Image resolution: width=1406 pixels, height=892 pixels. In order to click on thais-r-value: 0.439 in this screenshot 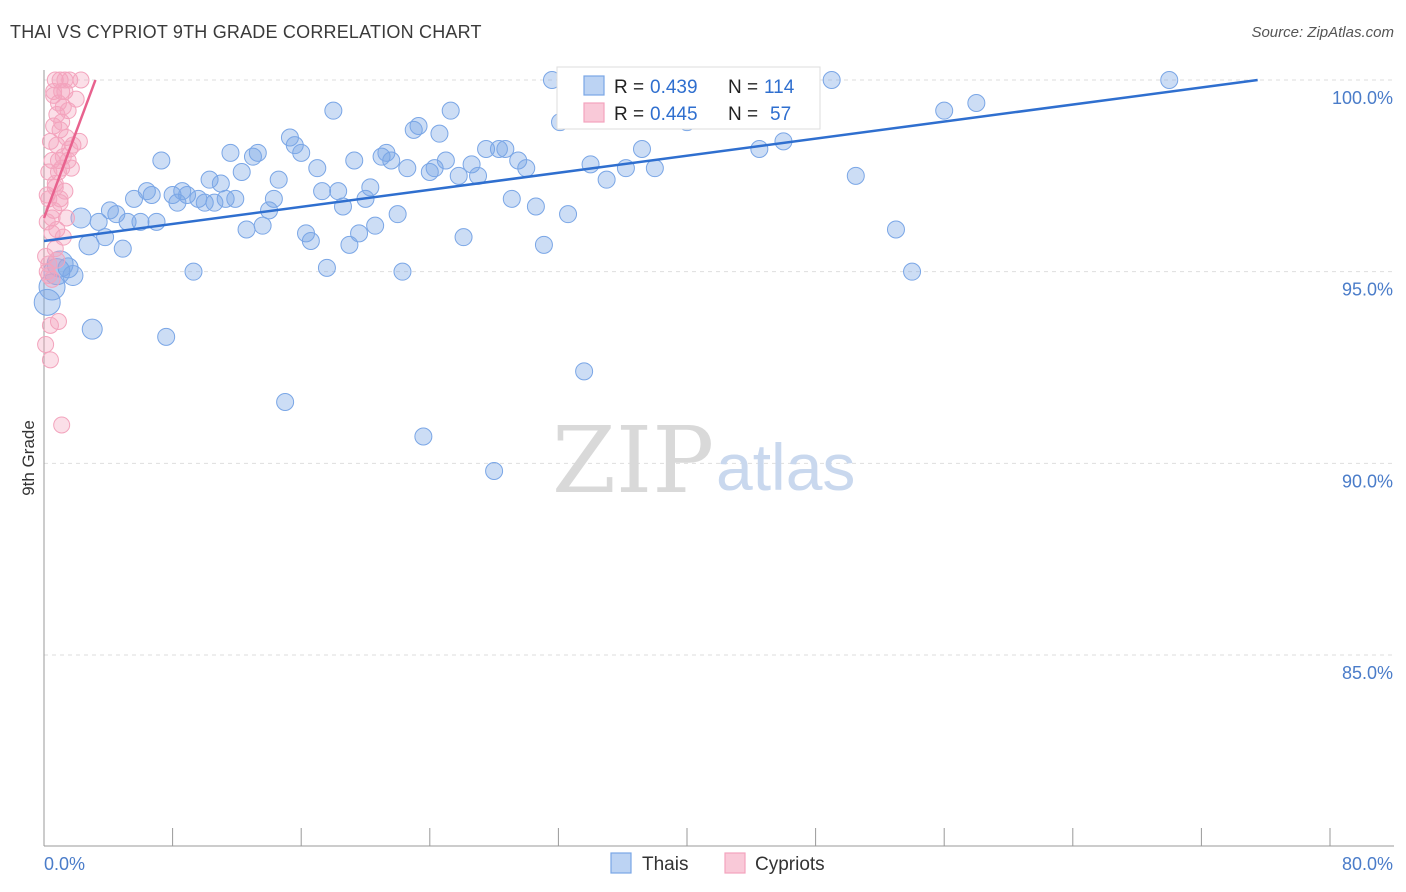, I will do `click(674, 87)`.